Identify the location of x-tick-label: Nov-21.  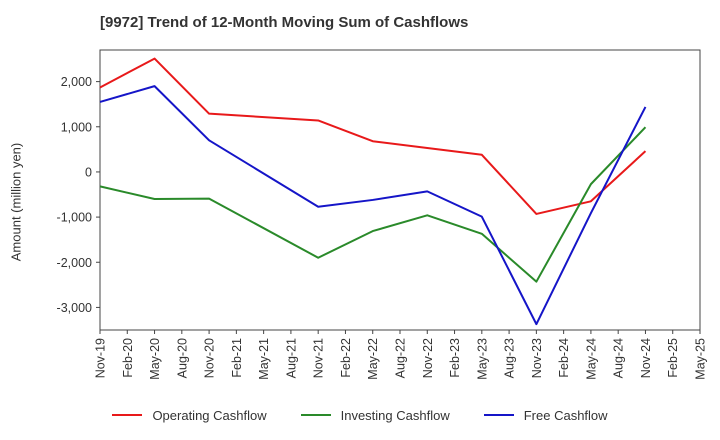
(319, 358).